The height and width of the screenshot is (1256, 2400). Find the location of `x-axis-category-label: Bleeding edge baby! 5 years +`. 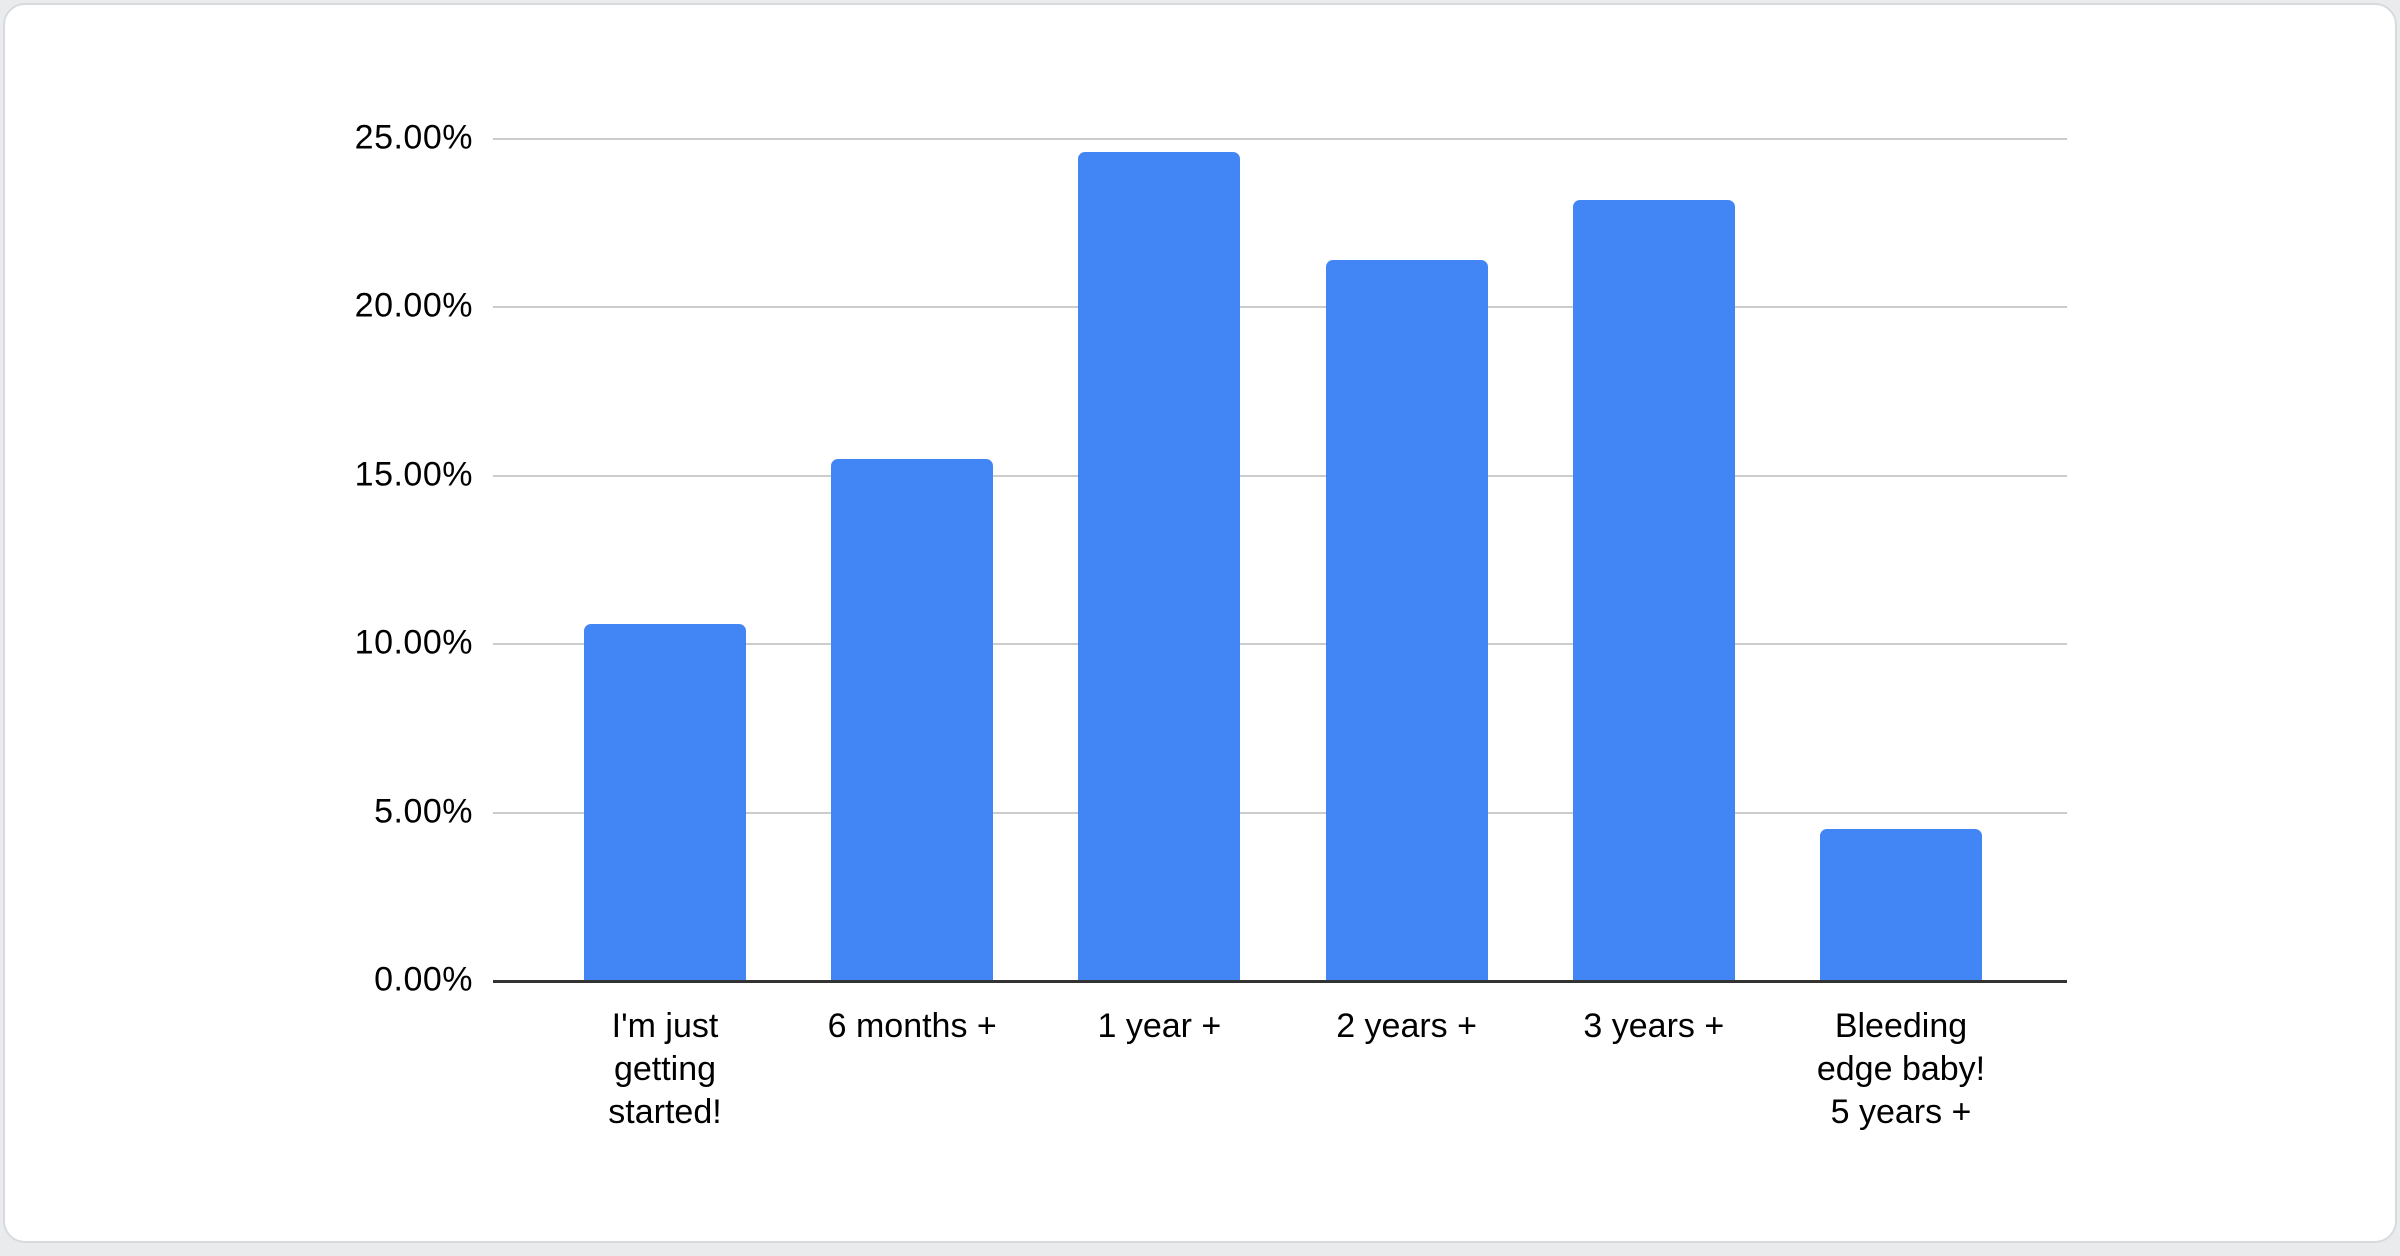

x-axis-category-label: Bleeding edge baby! 5 years + is located at coordinates (1901, 1069).